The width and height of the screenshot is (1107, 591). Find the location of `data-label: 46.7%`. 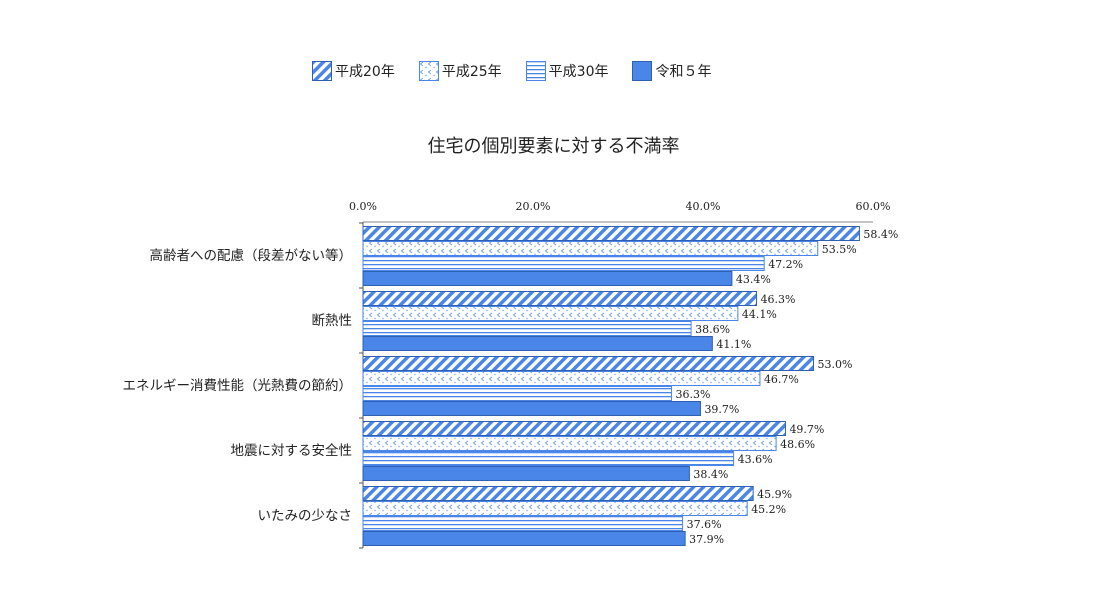

data-label: 46.7% is located at coordinates (781, 379).